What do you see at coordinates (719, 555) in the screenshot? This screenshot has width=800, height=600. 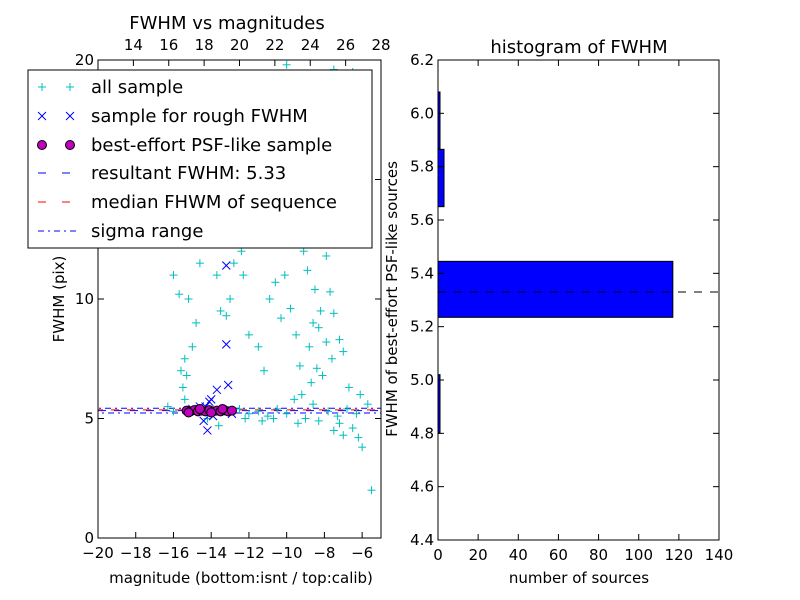 I see `x-tick-label: 140` at bounding box center [719, 555].